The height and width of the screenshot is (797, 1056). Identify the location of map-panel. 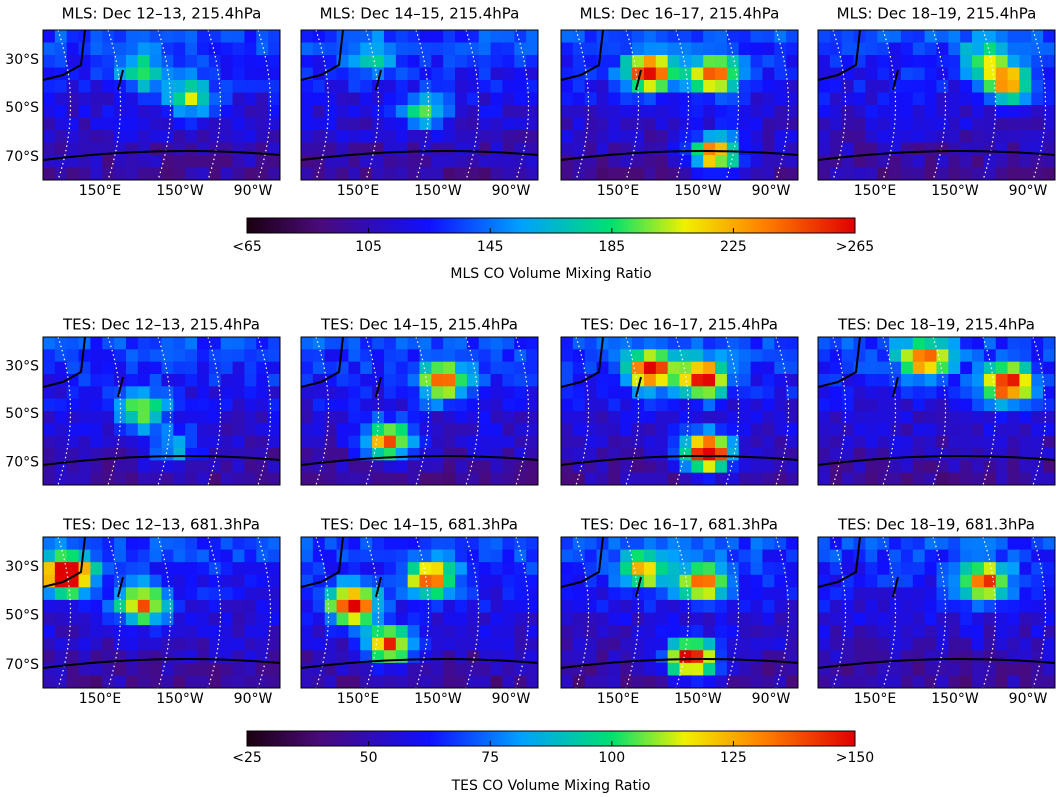
(936, 105).